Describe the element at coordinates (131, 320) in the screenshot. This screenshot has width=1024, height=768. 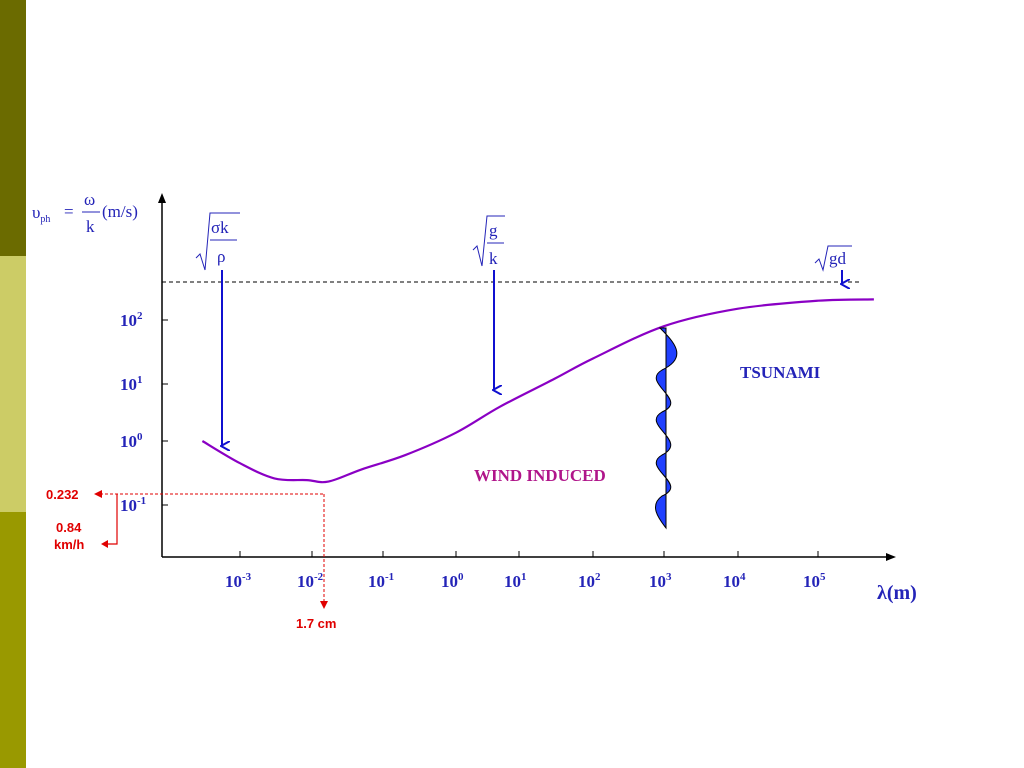
I see `y-tick-label: 10²` at that location.